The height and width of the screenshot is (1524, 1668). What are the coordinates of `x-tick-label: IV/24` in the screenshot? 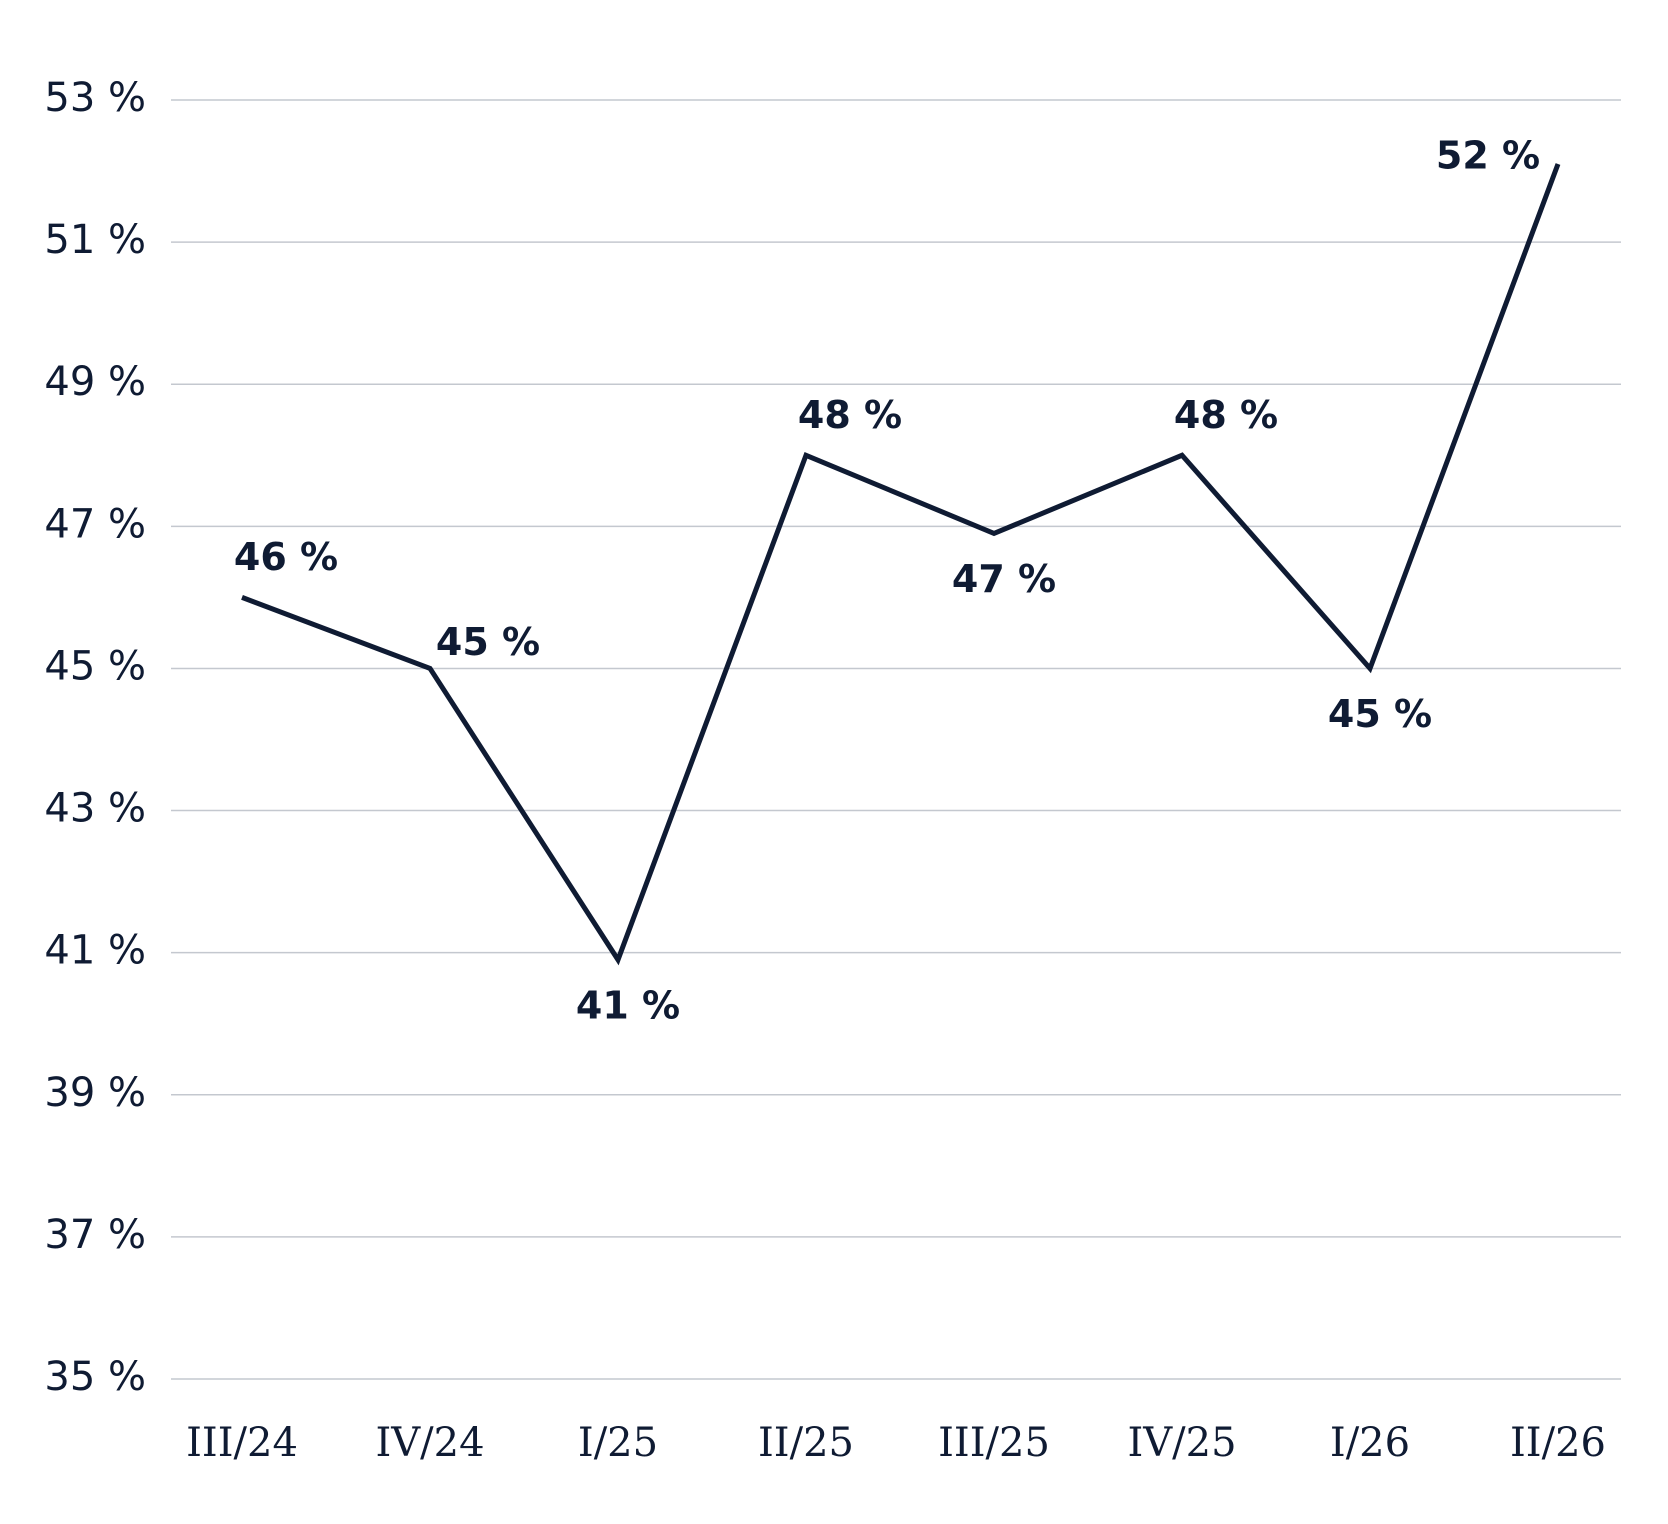 It's located at (429, 1443).